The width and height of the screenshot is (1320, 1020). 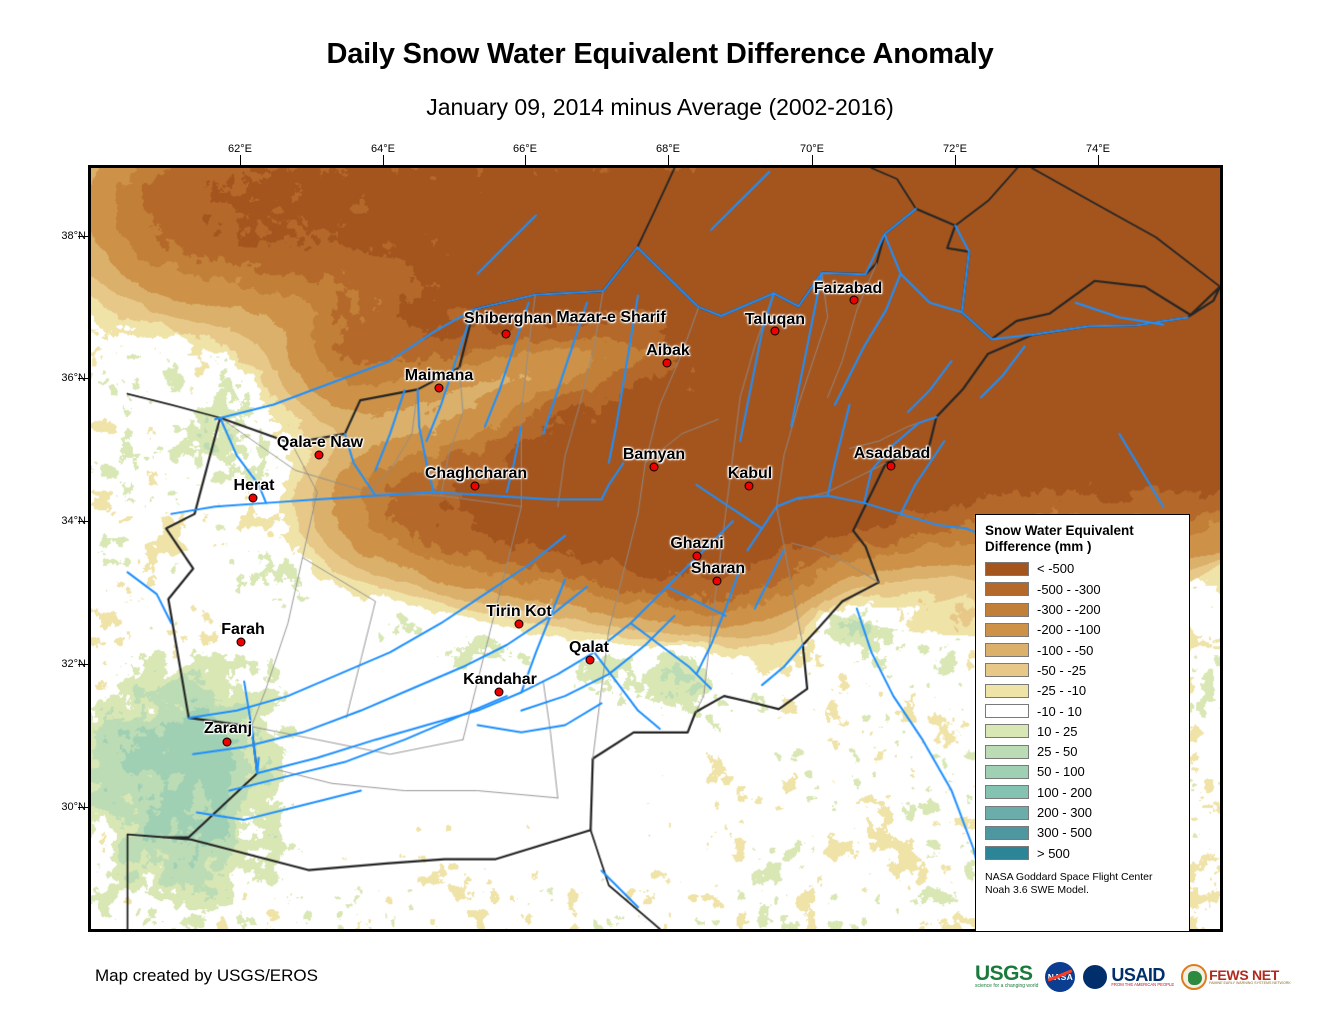 What do you see at coordinates (240, 149) in the screenshot?
I see `lon-tick-label-0: 62°E` at bounding box center [240, 149].